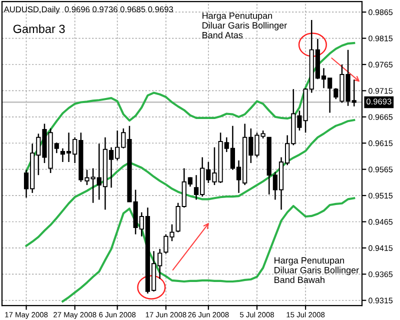 This screenshot has width=400, height=320. What do you see at coordinates (380, 301) in the screenshot?
I see `y-tick-label: 0.9315` at bounding box center [380, 301].